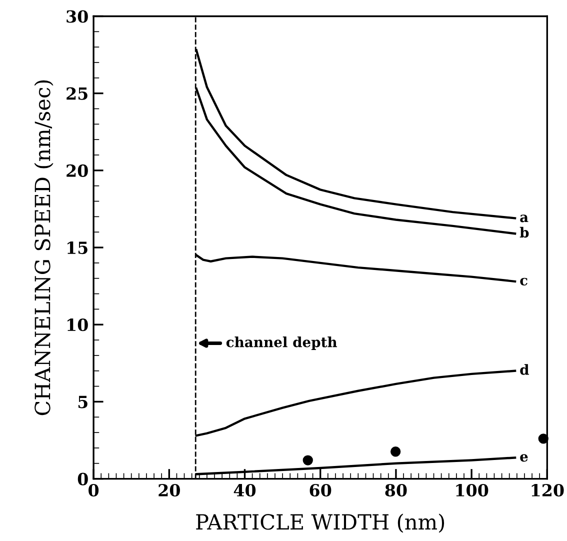 The image size is (567, 541). I want to click on x-tick-label: 20, so click(169, 490).